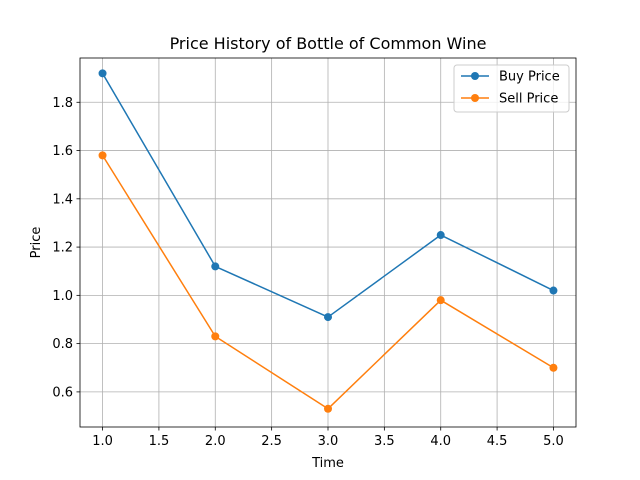 This screenshot has width=640, height=480. What do you see at coordinates (62, 248) in the screenshot?
I see `y-tick-label: 1.2` at bounding box center [62, 248].